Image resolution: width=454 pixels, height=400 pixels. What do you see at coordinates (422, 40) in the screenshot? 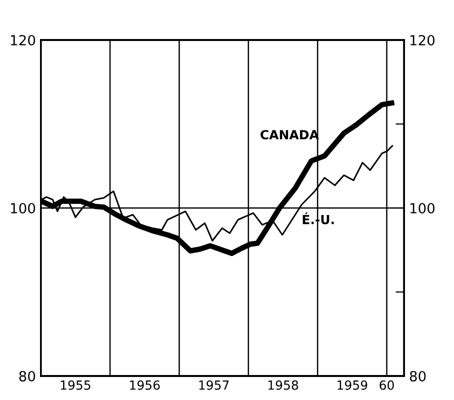
I see `y2-tick-label: 120` at bounding box center [422, 40].